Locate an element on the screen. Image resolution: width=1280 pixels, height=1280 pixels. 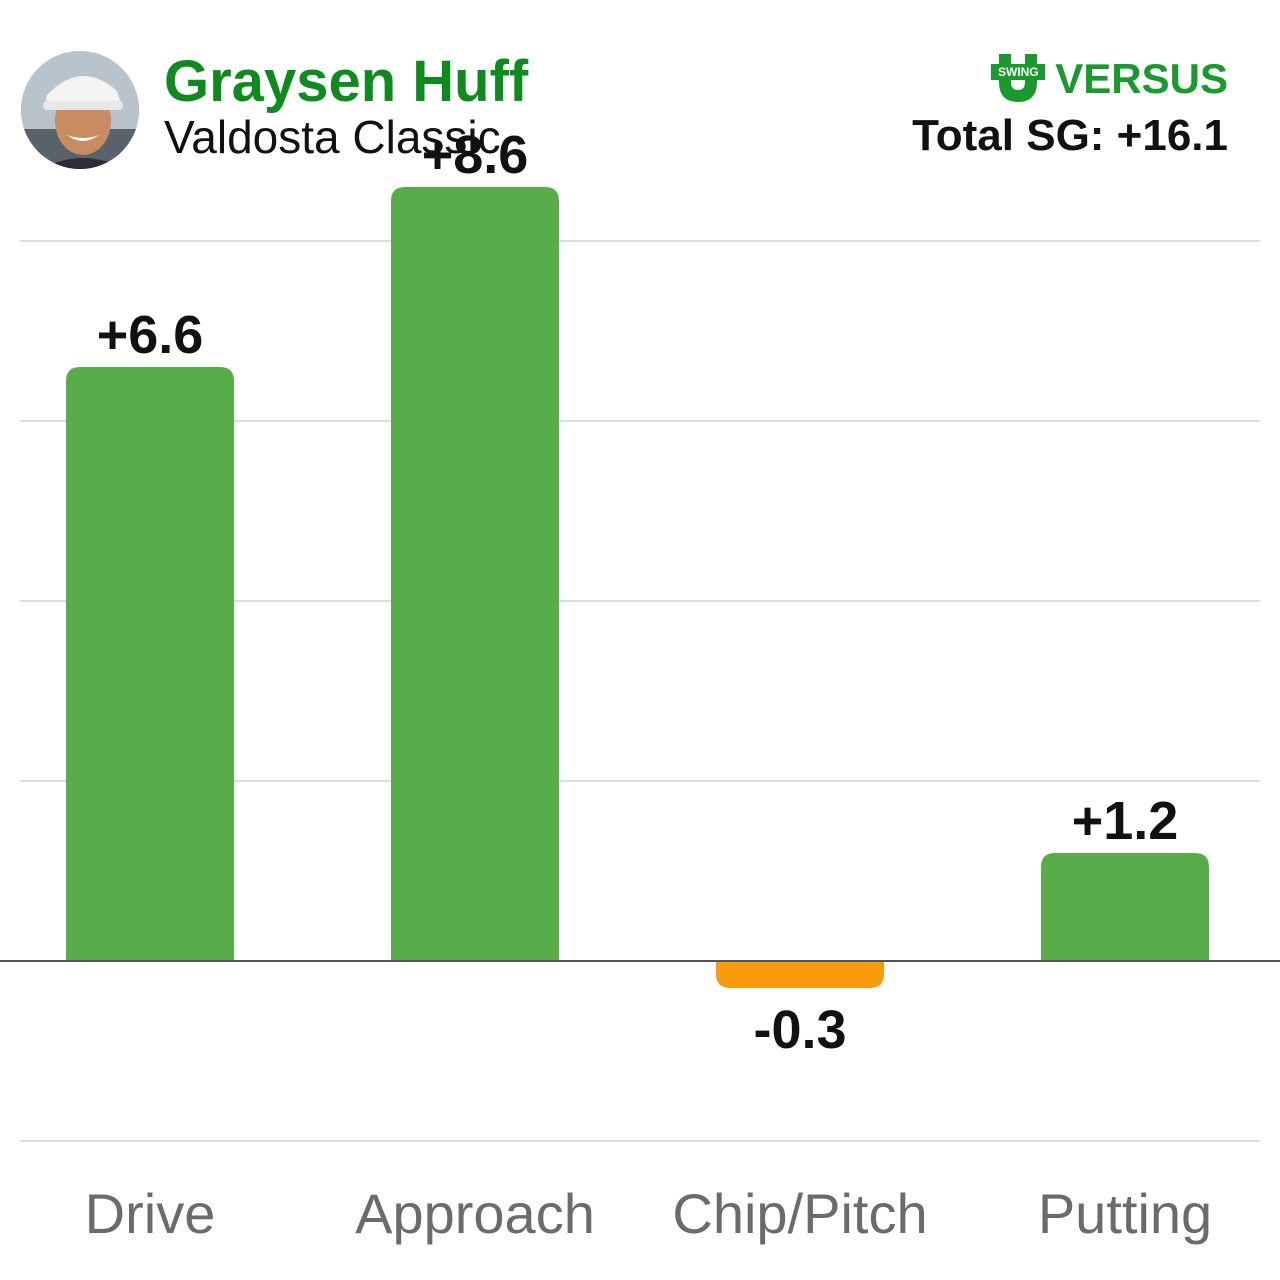
total-strokes-gained: Total SG: +16.1 is located at coordinates (1070, 135).